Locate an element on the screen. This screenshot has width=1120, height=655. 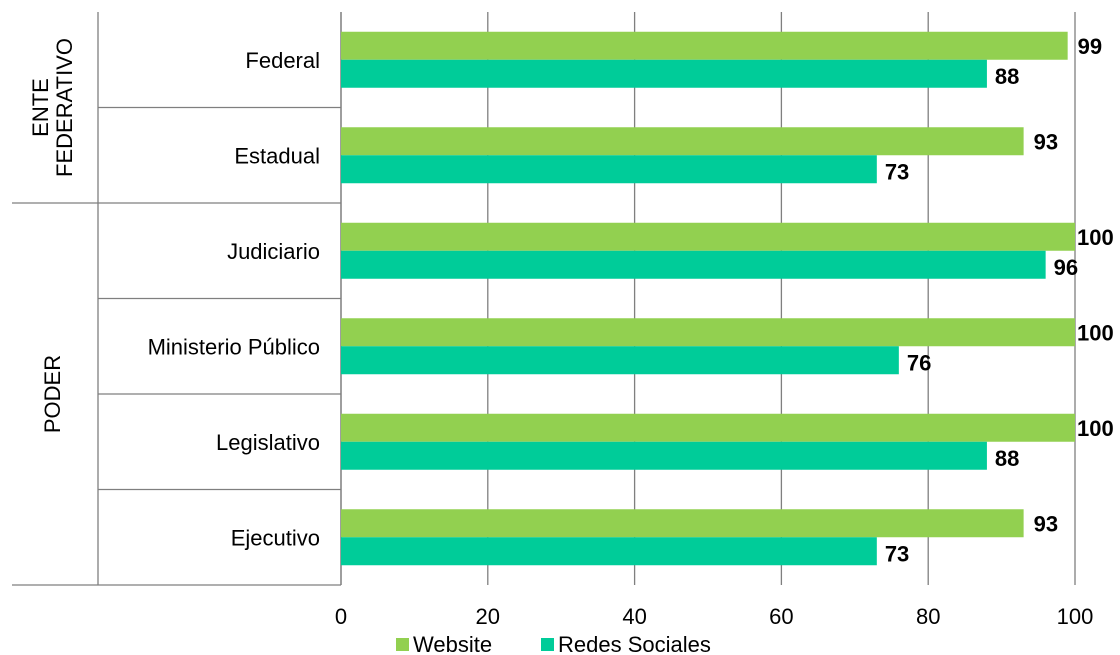
data-label-redes-sociales-1: 73 is located at coordinates (897, 171).